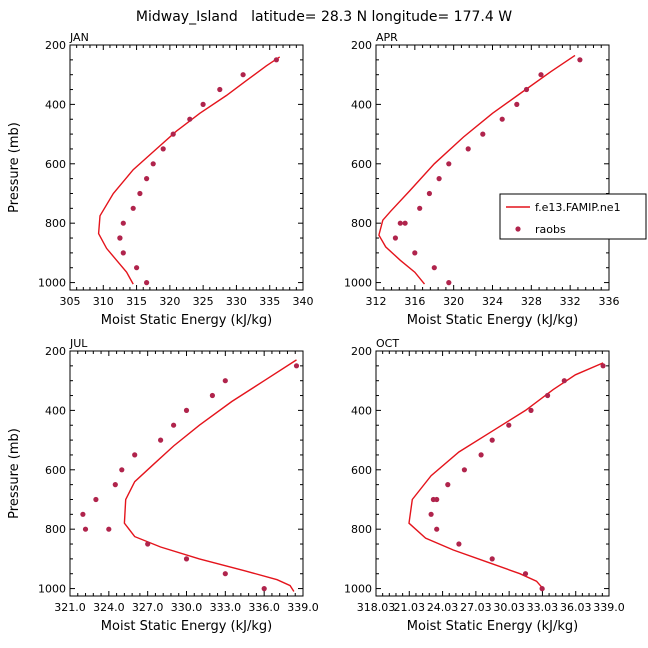  What do you see at coordinates (518, 229) in the screenshot?
I see `legend-marker-swatch` at bounding box center [518, 229].